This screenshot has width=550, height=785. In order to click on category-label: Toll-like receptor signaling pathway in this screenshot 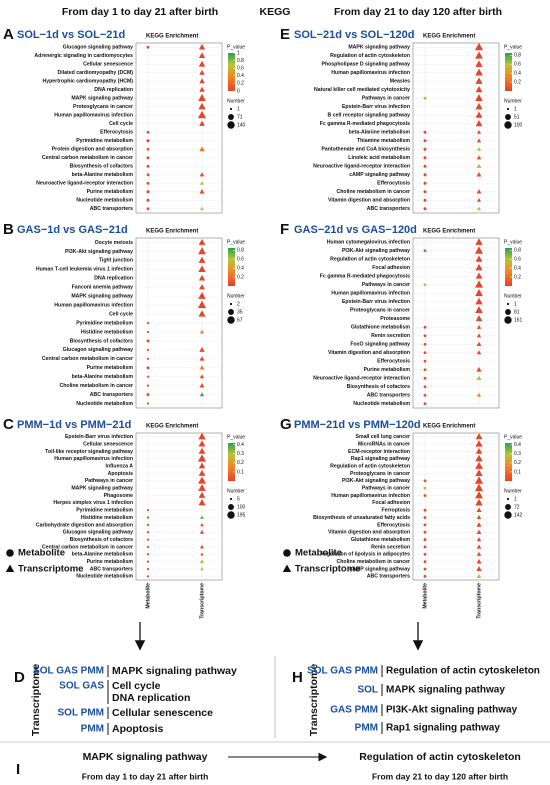, I will do `click(89, 452)`.